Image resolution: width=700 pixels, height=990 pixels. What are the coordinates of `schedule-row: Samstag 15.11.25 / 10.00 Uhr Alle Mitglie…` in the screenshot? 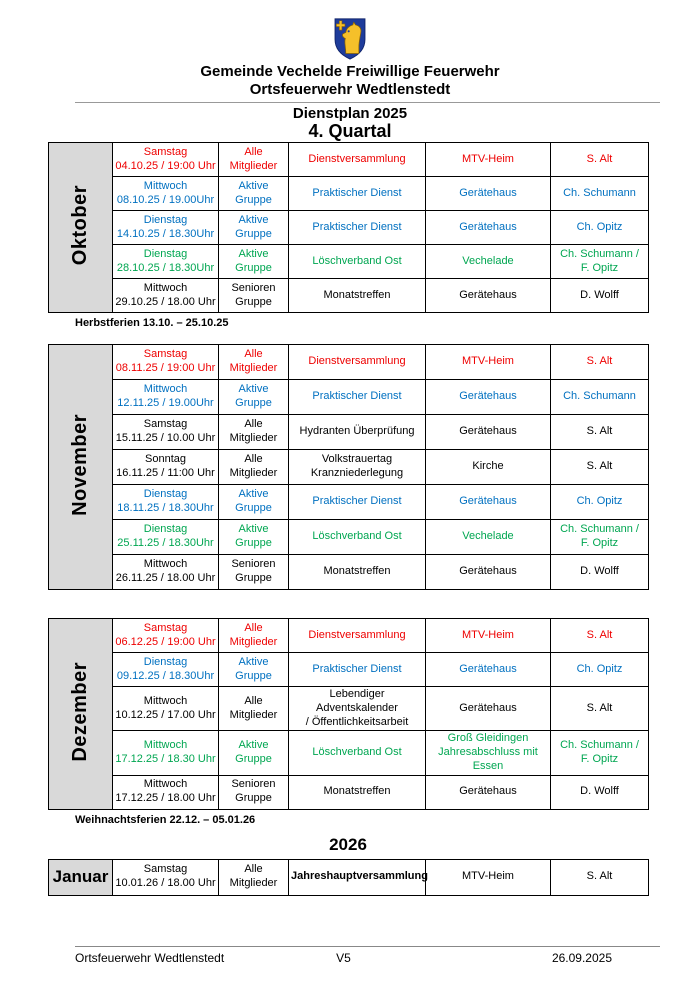 It's located at (349, 432).